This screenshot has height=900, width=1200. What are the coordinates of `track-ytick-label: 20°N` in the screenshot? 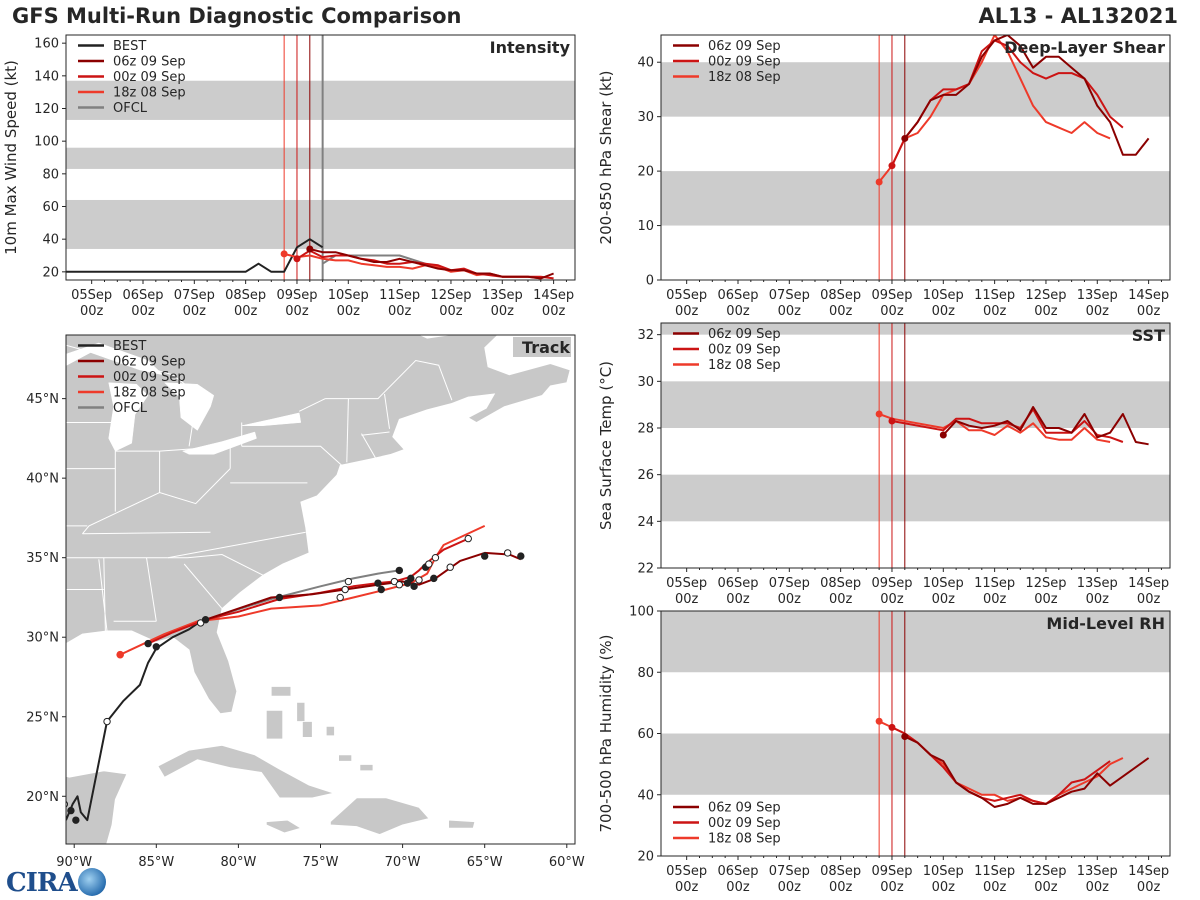 It's located at (42, 797).